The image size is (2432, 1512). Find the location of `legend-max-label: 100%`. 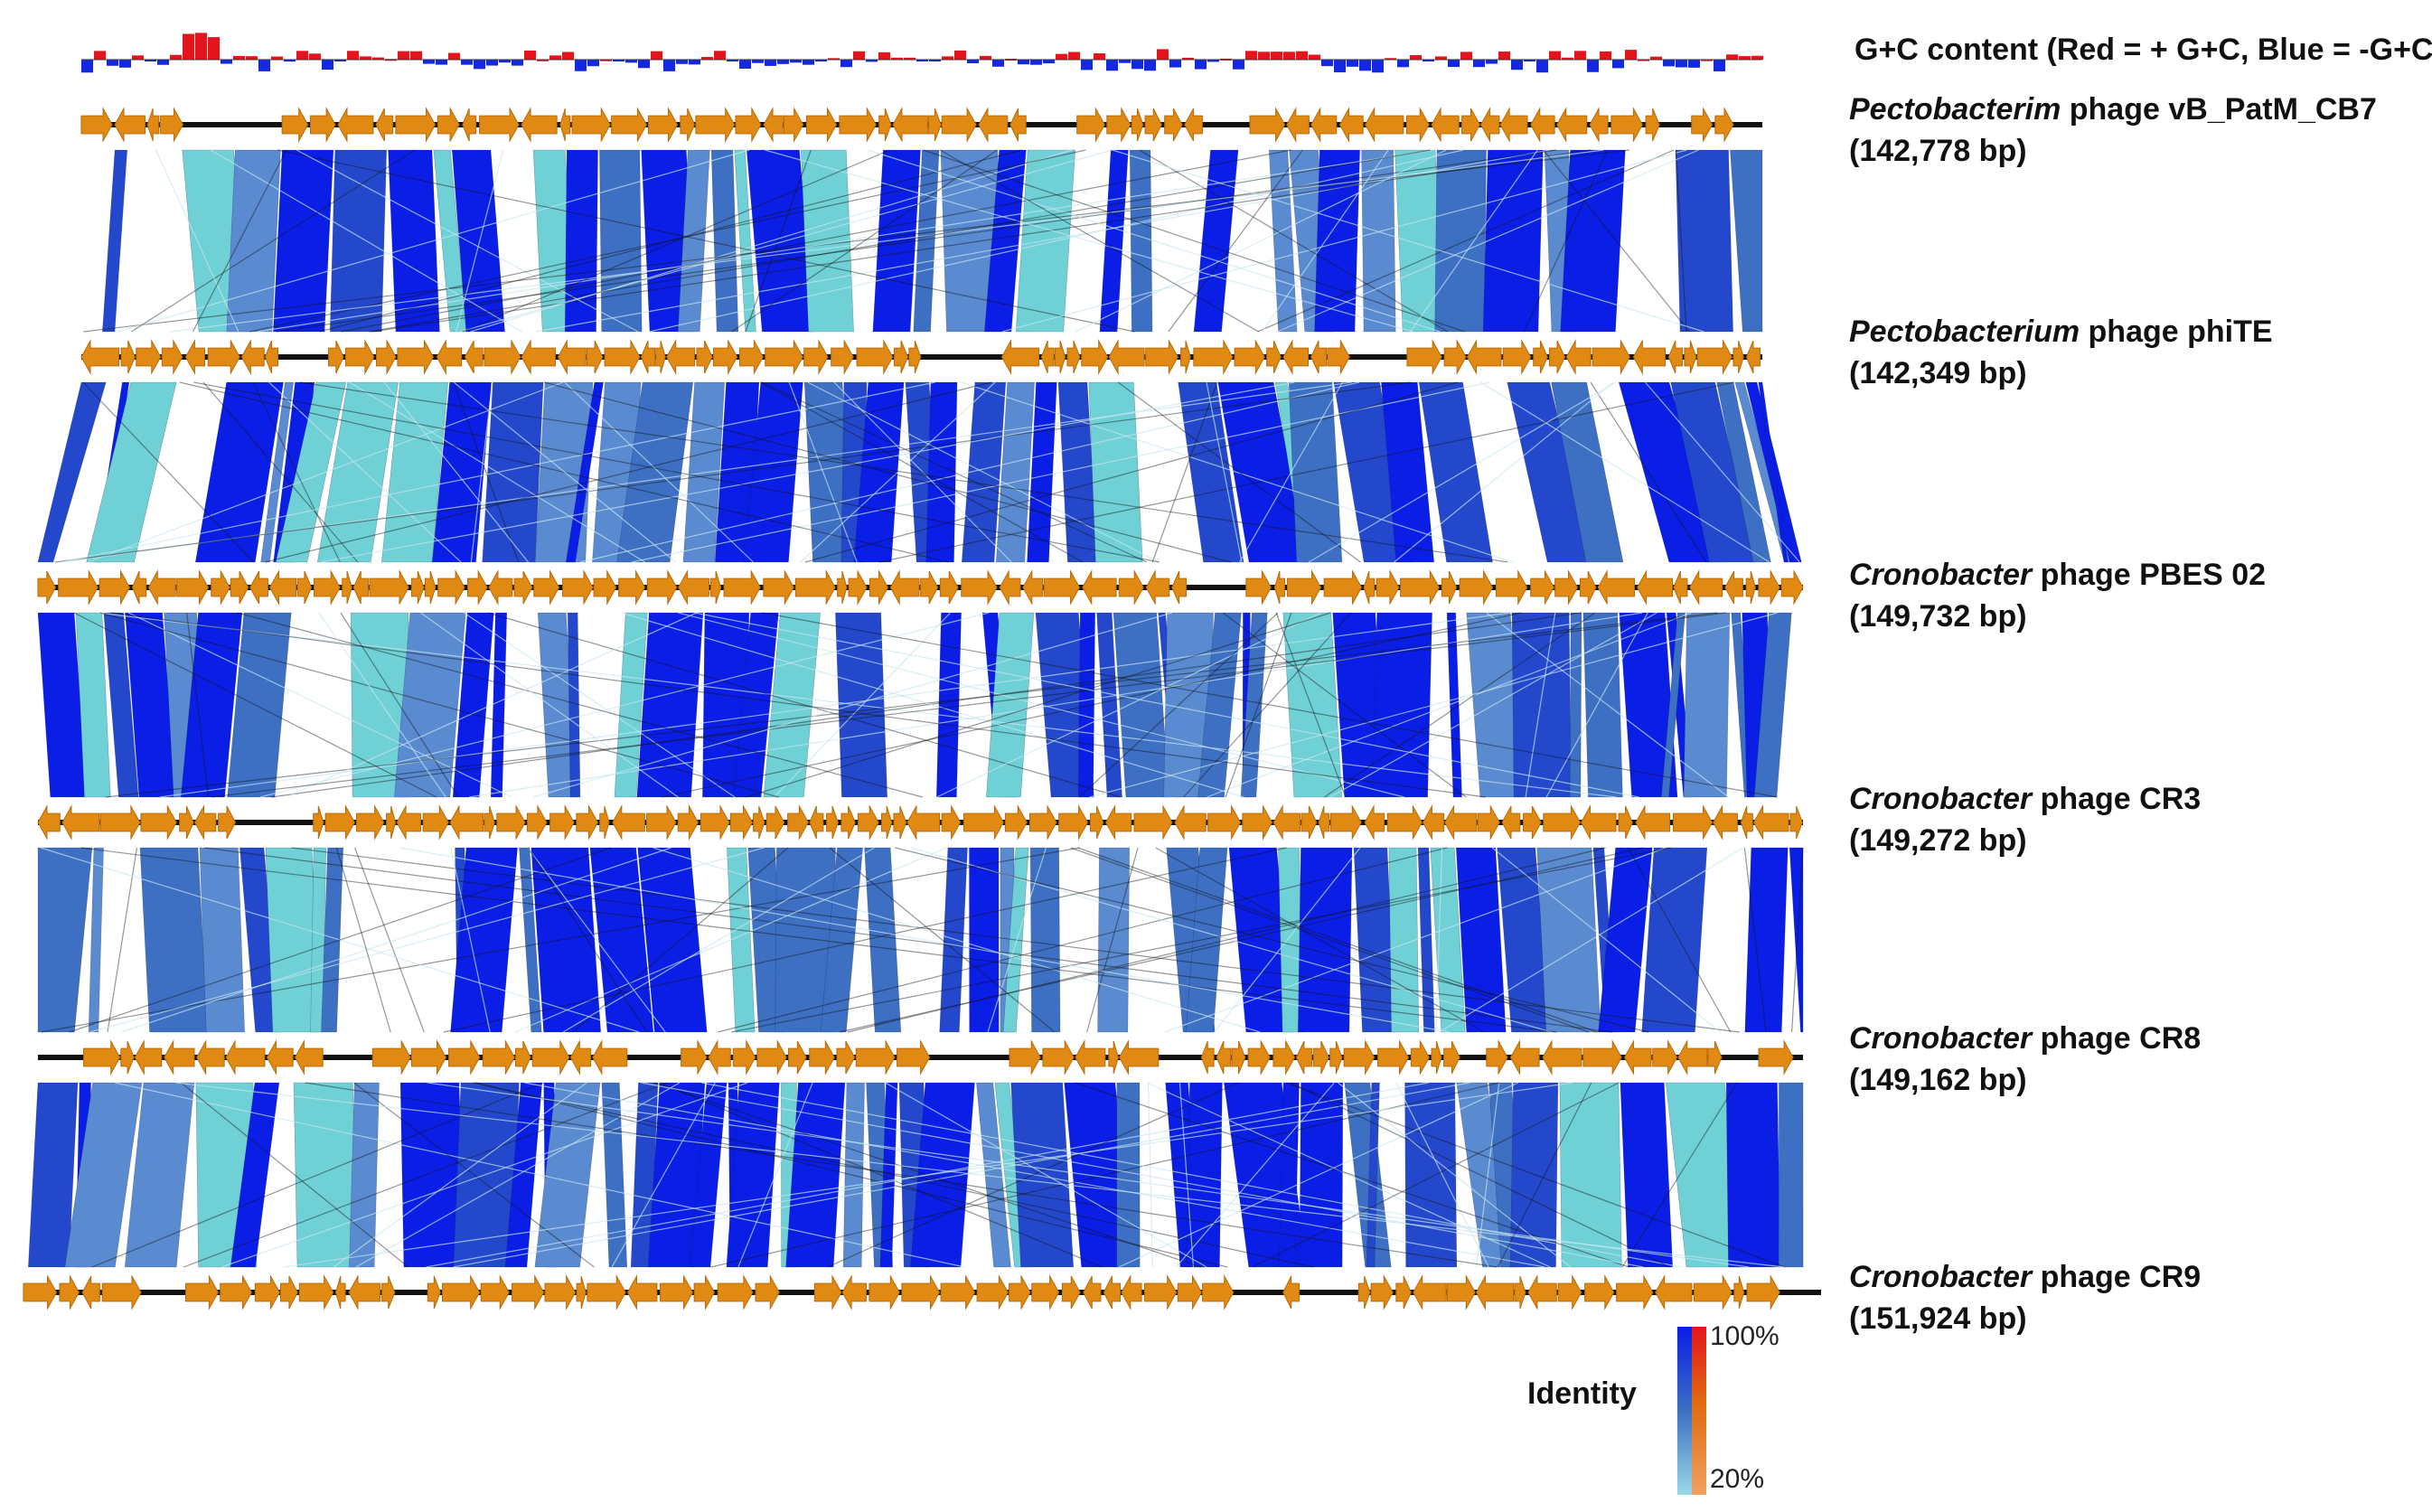

legend-max-label: 100% is located at coordinates (1744, 1336).